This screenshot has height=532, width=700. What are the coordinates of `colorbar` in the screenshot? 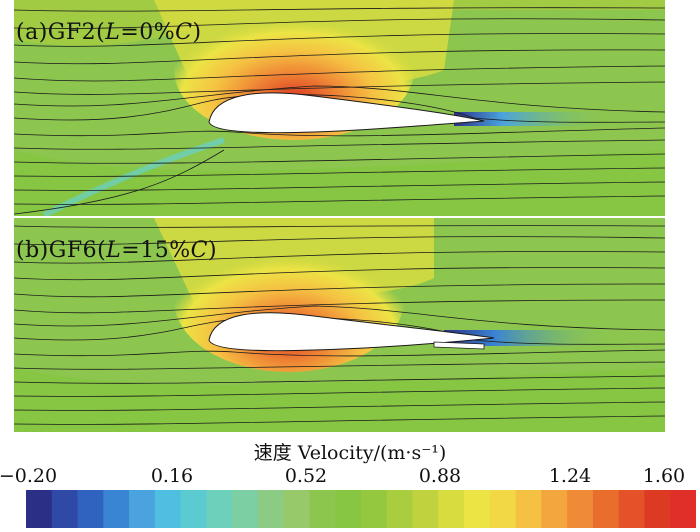 It's located at (361, 509).